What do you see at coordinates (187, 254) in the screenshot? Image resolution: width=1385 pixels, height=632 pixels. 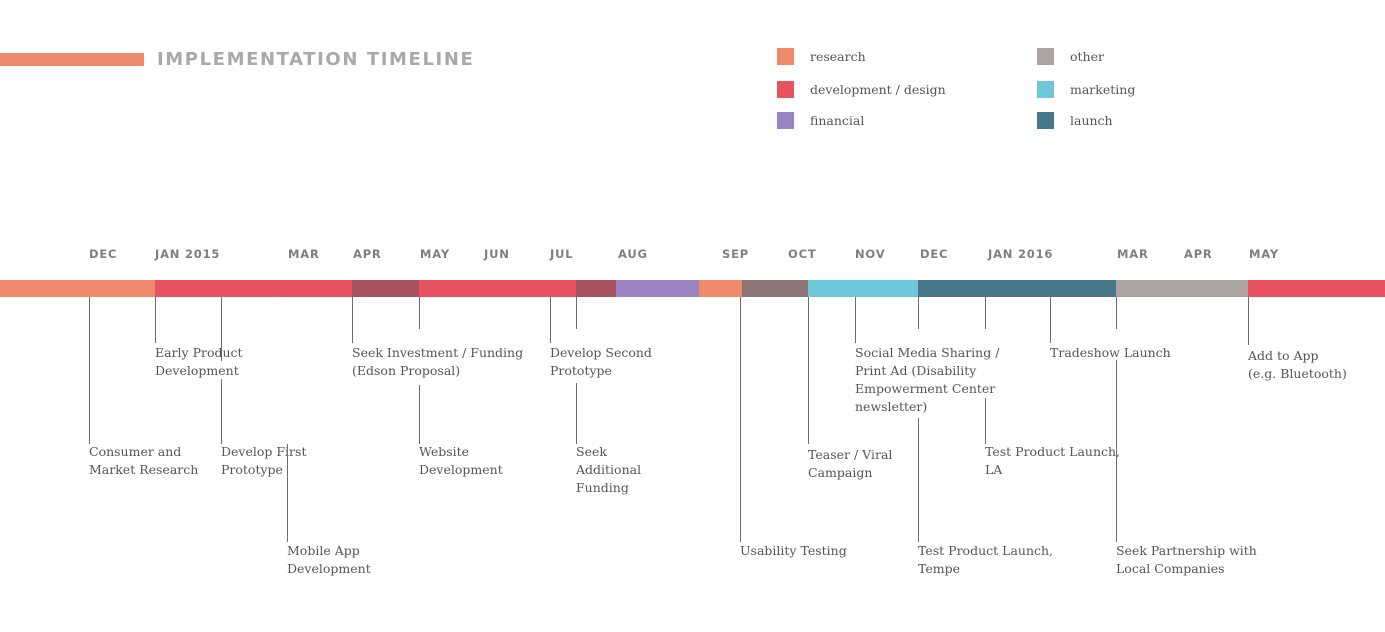 I see `month-label: JAN 2015` at bounding box center [187, 254].